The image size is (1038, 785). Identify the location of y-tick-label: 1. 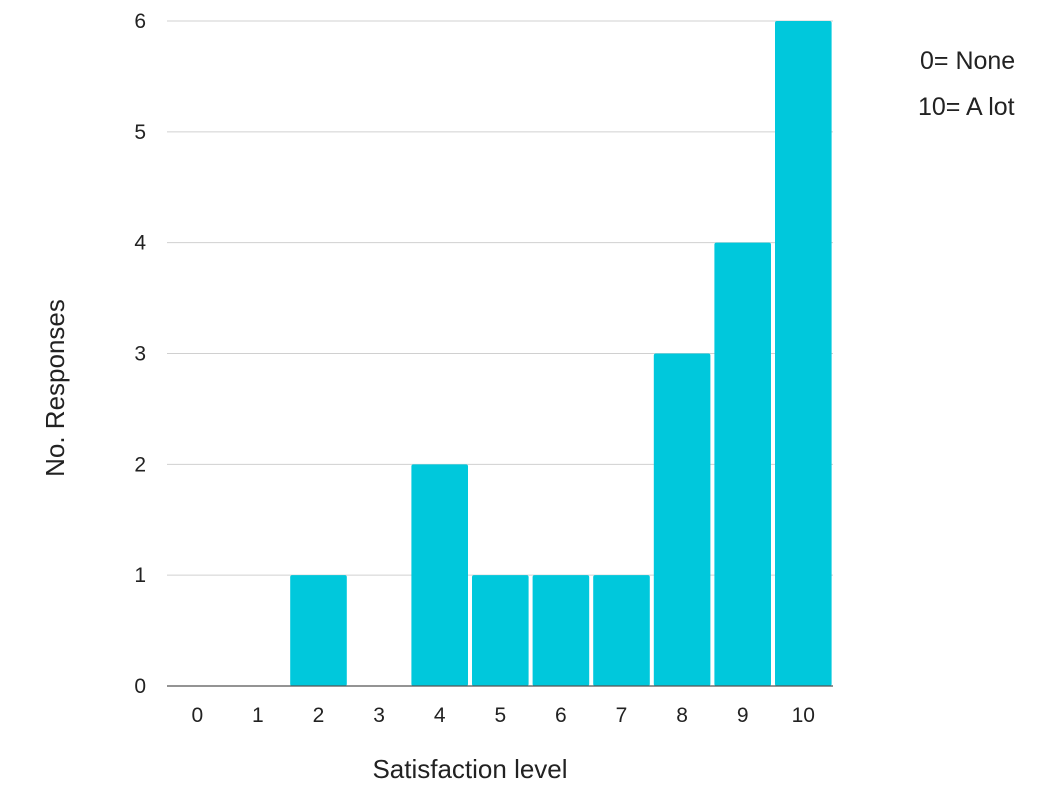
(140, 575).